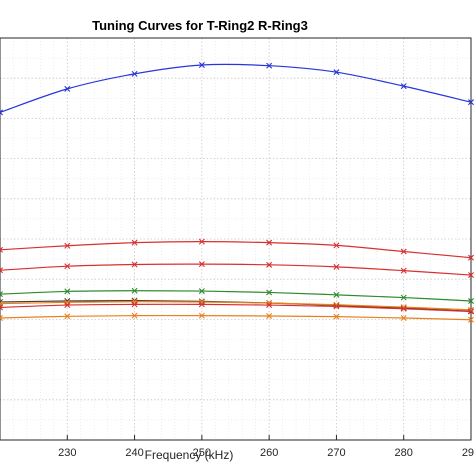 The height and width of the screenshot is (474, 474). I want to click on x-axis-ticks: 230 240 250 260 270 280 290, so click(266, 447).